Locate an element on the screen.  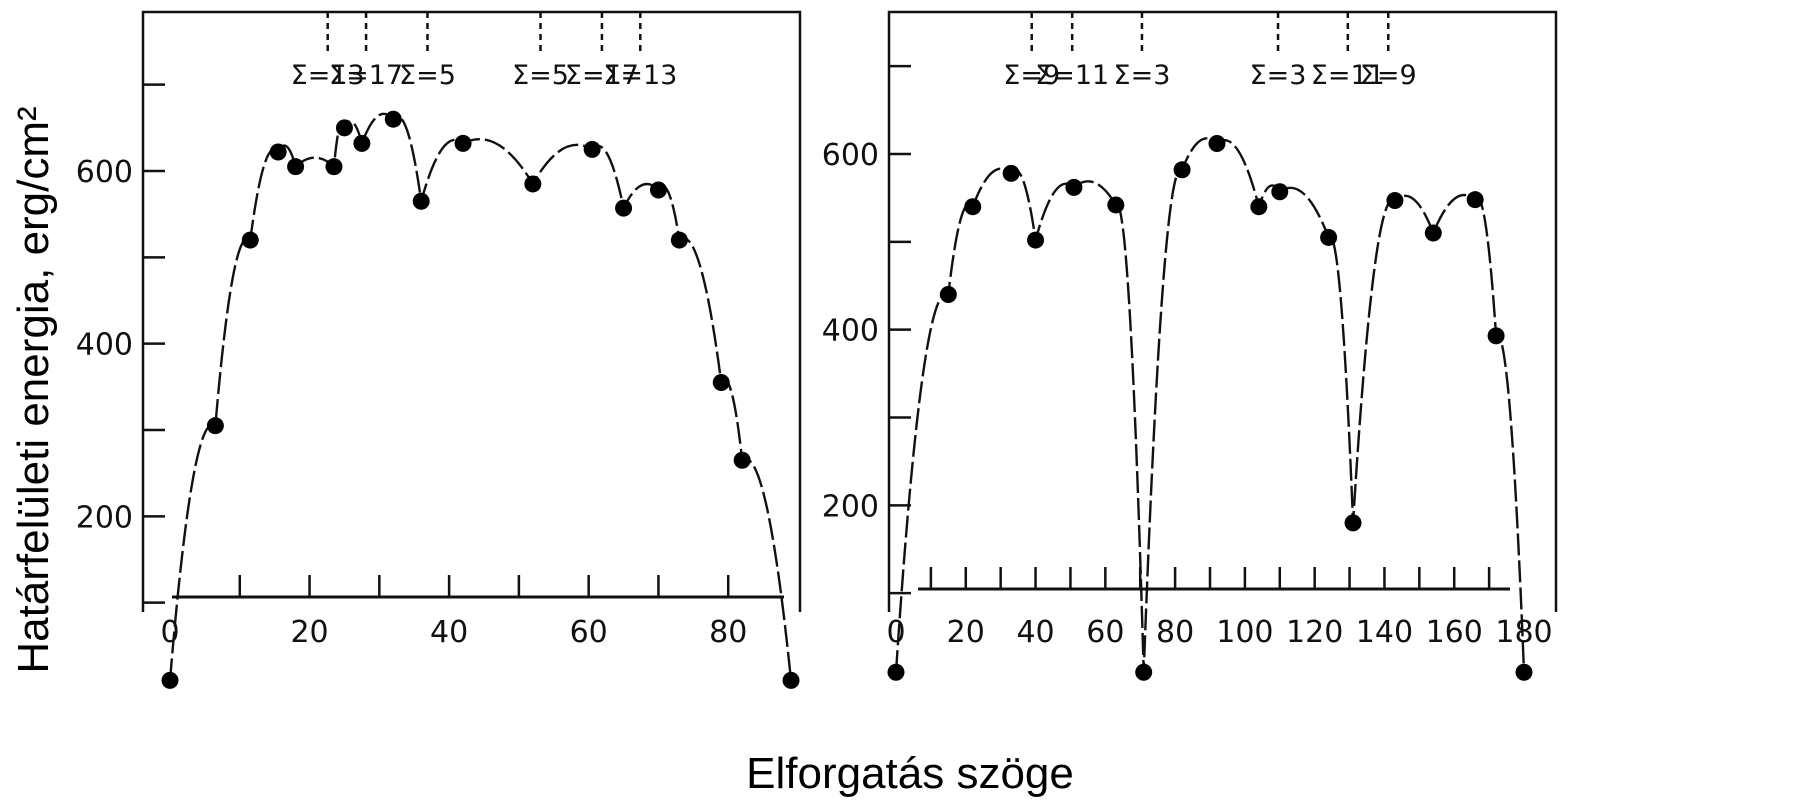
x-axis-title: Elforgatás szöge is located at coordinates (910, 773).